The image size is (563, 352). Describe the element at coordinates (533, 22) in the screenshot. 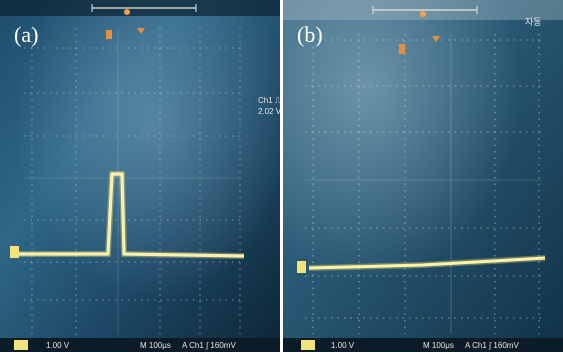

I see `acquisition-mode-text: 자동` at that location.